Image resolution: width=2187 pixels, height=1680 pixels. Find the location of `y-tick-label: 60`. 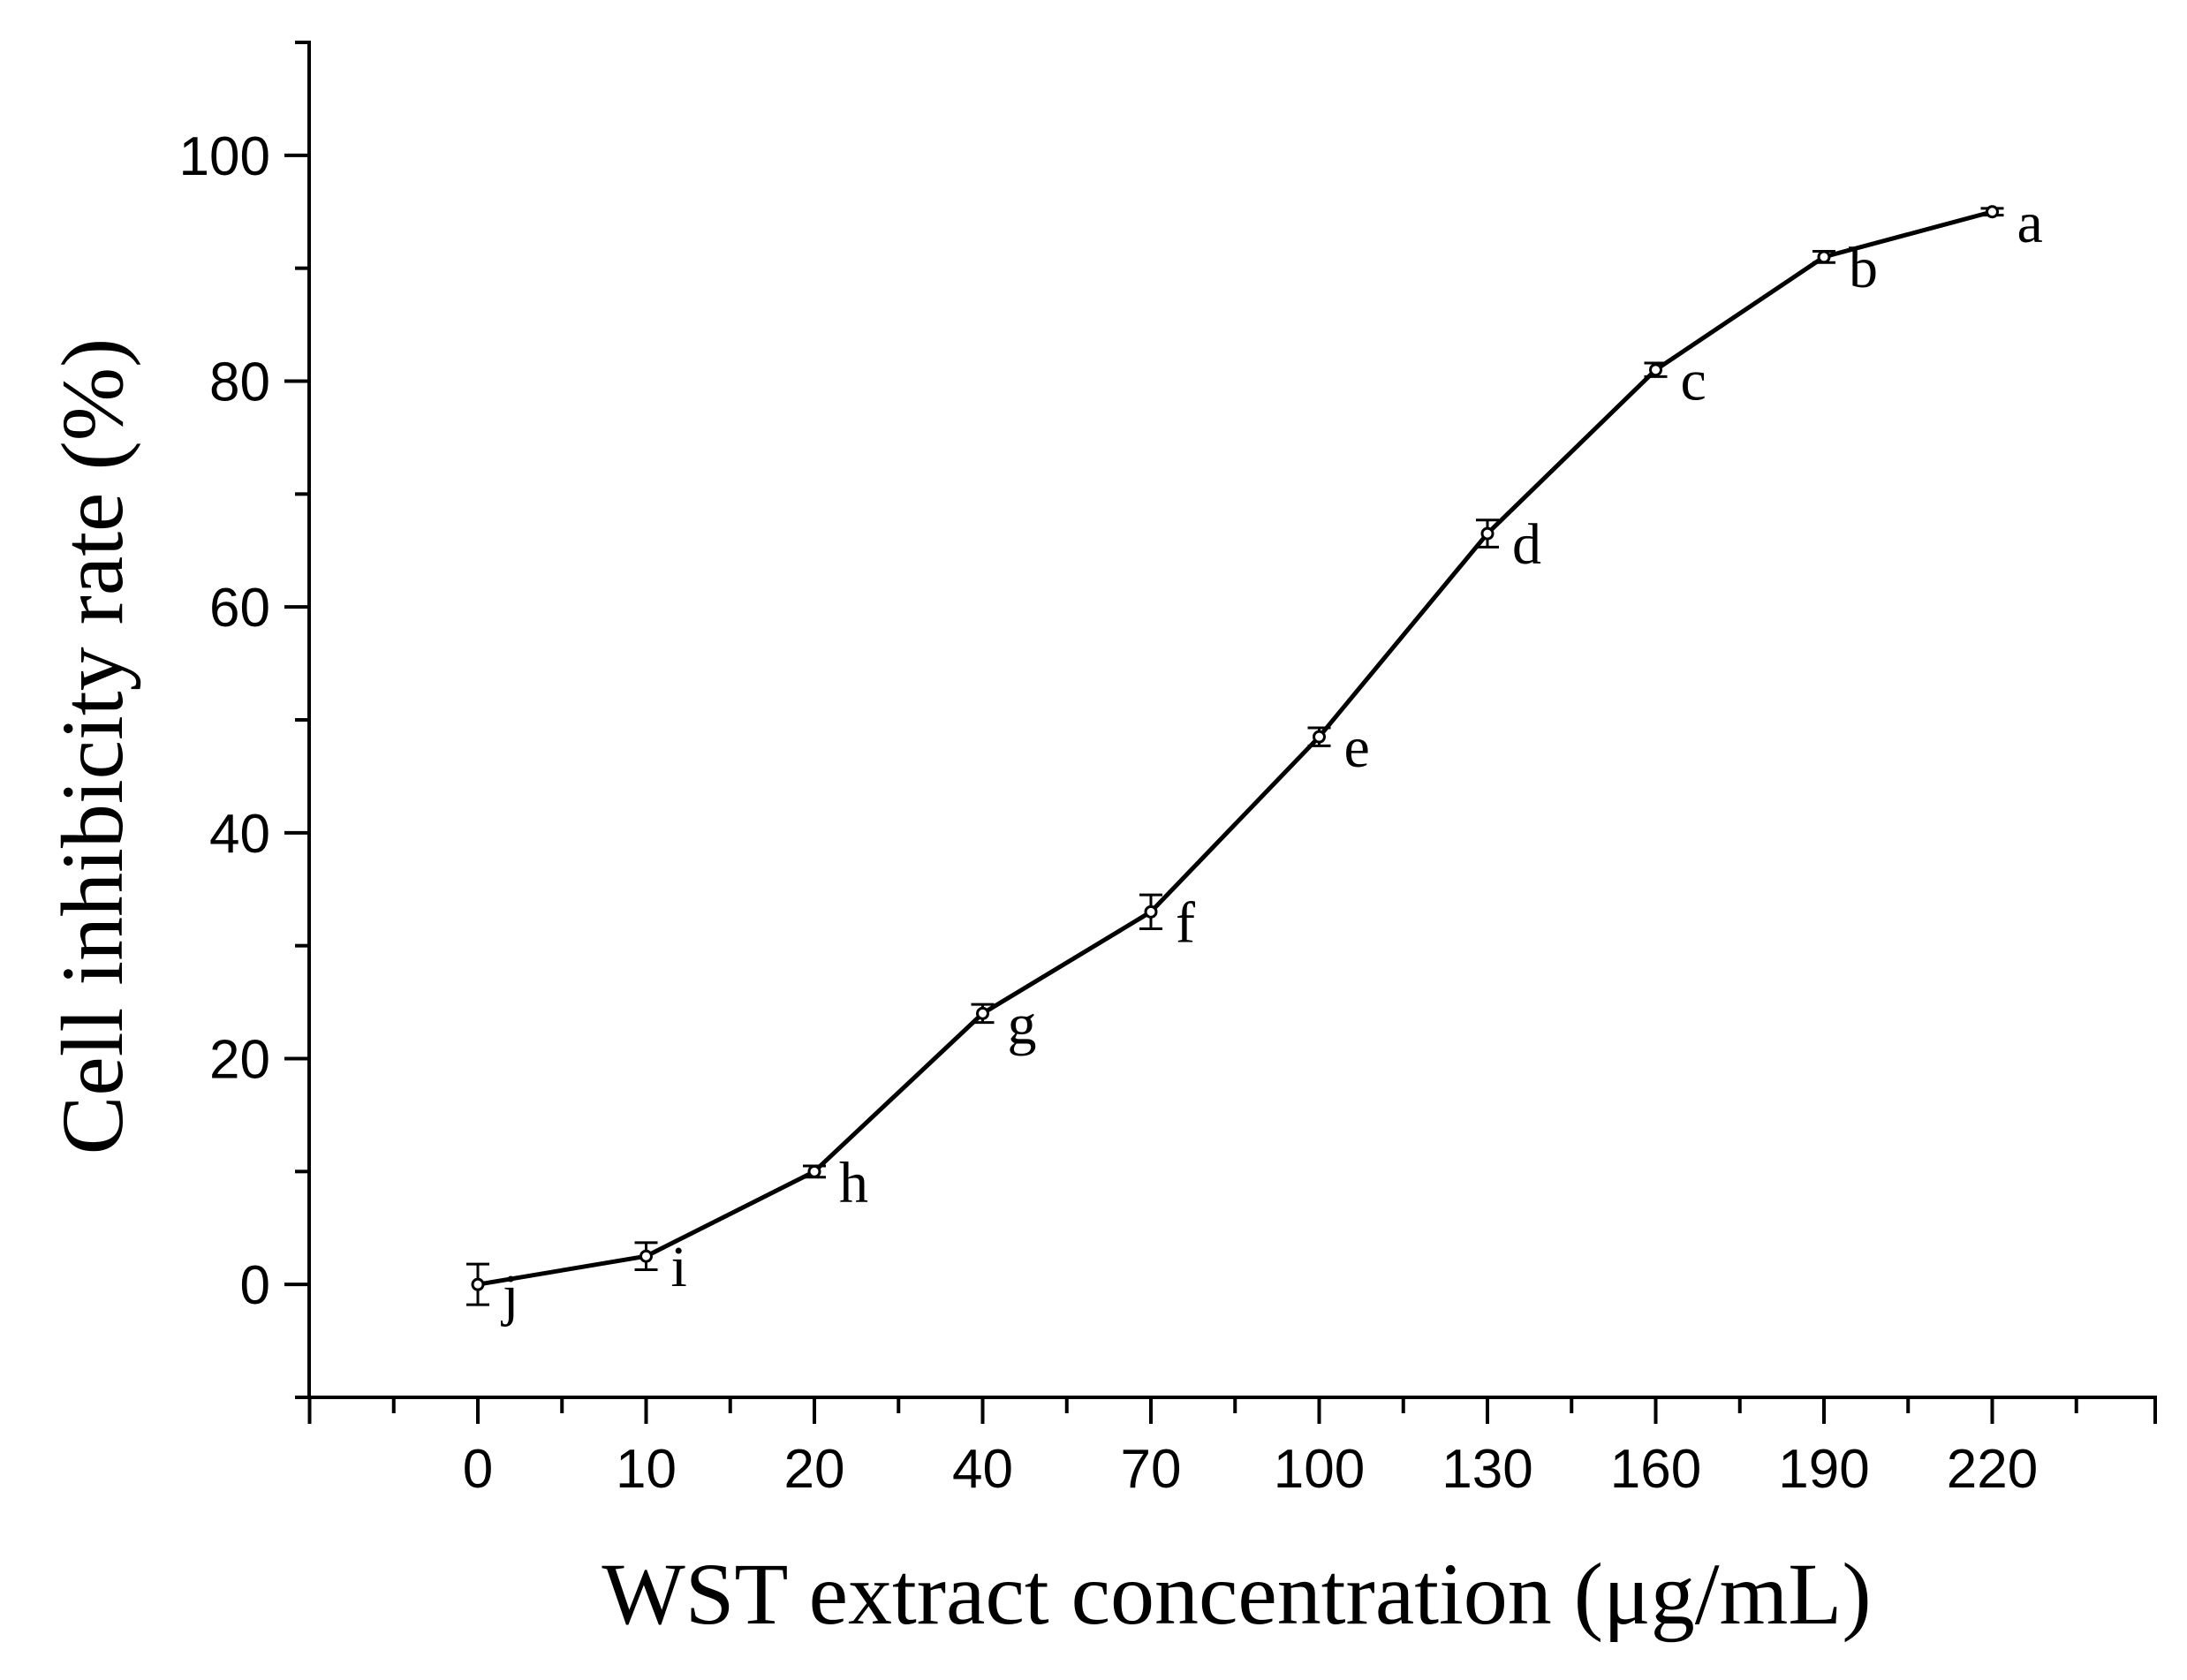

y-tick-label: 60 is located at coordinates (240, 608).